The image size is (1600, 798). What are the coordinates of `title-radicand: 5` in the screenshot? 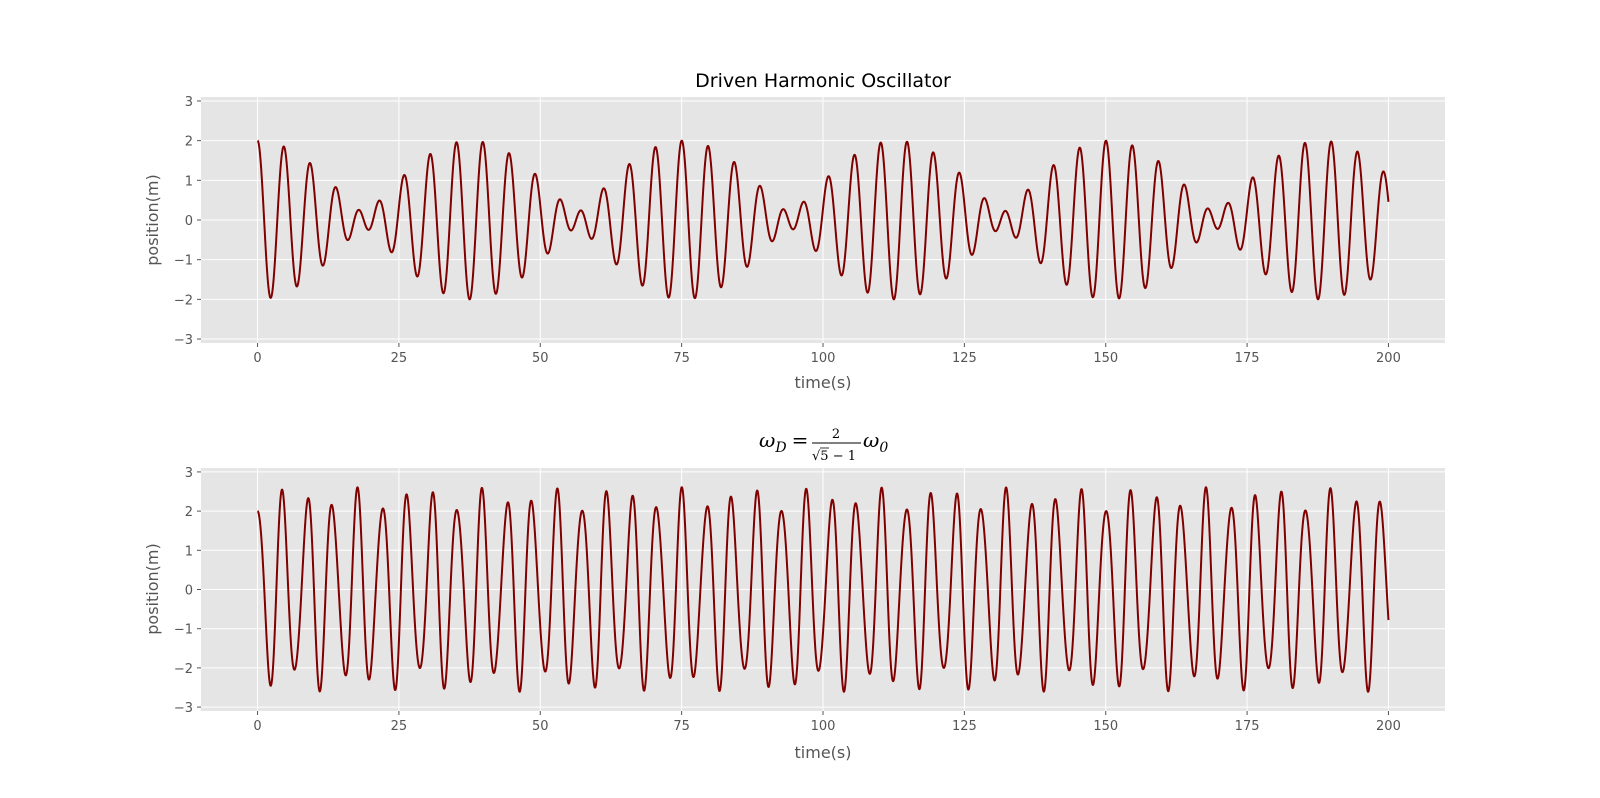 It's located at (824, 456).